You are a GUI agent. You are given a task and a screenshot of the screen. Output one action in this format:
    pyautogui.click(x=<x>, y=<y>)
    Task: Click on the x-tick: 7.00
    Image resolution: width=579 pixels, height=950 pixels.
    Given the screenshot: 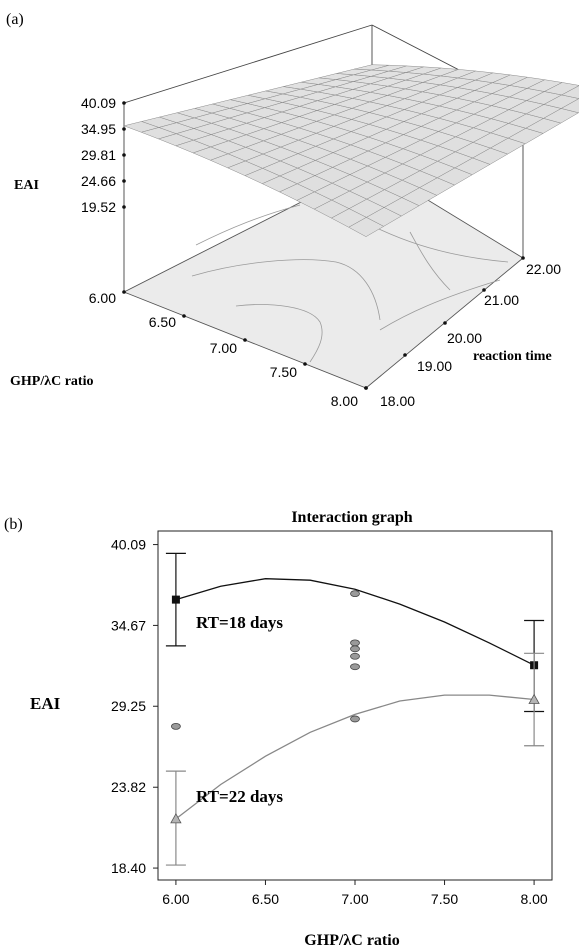 What is the action you would take?
    pyautogui.click(x=228, y=347)
    